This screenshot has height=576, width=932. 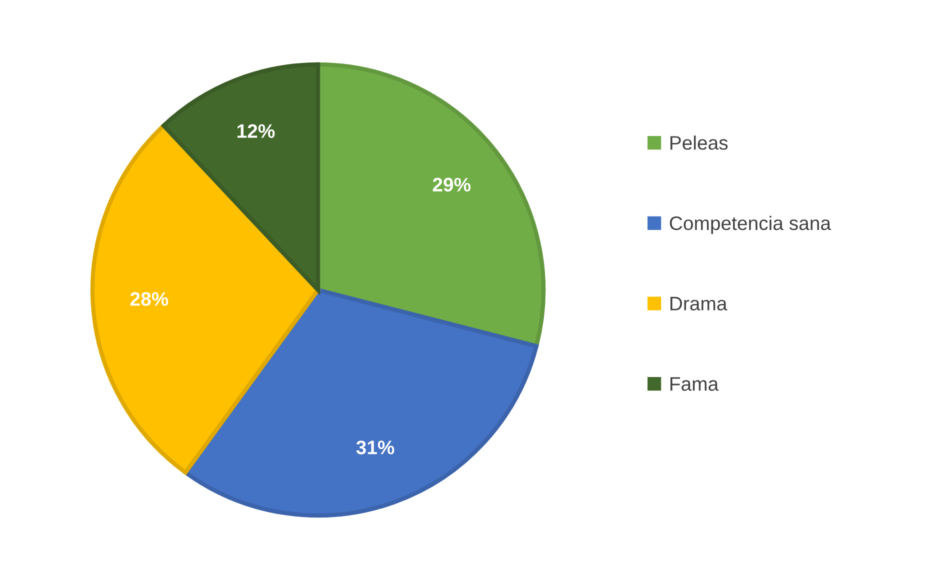 What do you see at coordinates (256, 131) in the screenshot?
I see `data-label: 12%` at bounding box center [256, 131].